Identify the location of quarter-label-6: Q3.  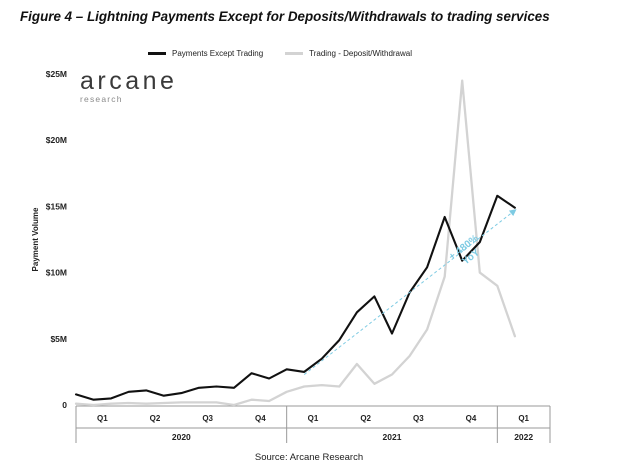
(418, 418).